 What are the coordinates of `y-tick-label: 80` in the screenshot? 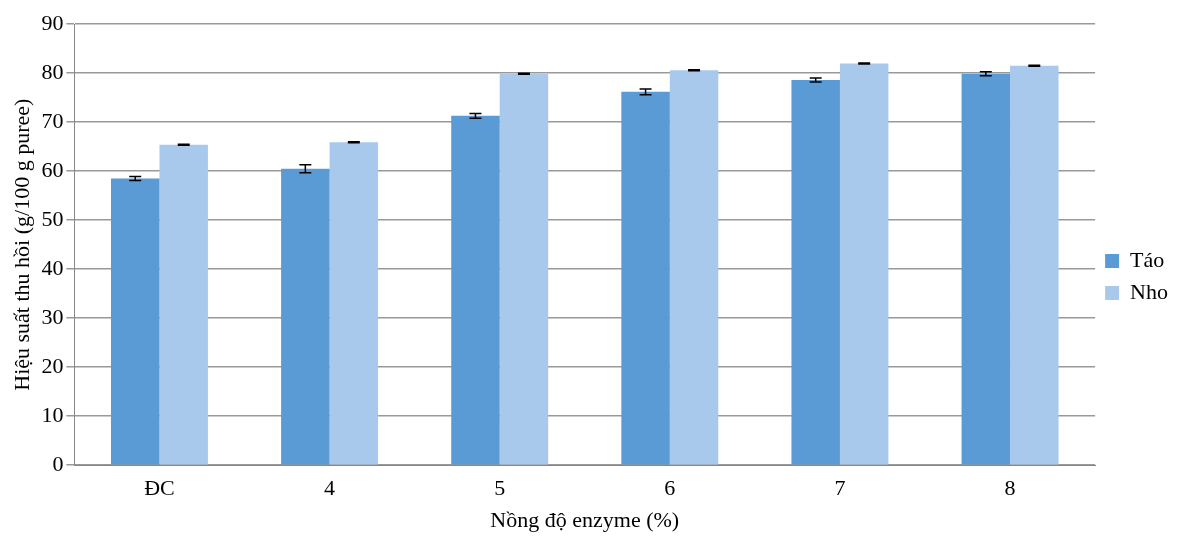 It's located at (52, 71).